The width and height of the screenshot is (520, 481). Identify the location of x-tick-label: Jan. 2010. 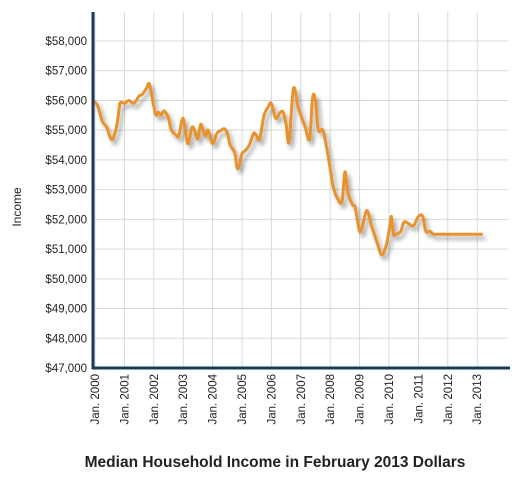
(390, 399).